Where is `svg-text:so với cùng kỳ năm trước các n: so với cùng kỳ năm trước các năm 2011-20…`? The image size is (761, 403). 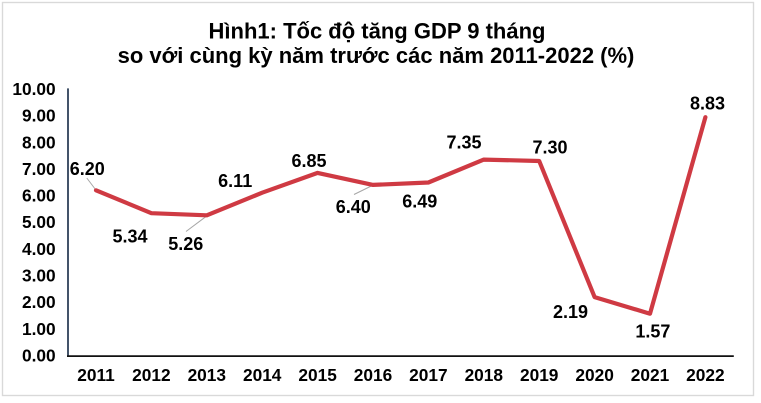 svg-text:so với cùng kỳ năm trước các n: so với cùng kỳ năm trước các năm 2011-20… is located at coordinates (376, 55).